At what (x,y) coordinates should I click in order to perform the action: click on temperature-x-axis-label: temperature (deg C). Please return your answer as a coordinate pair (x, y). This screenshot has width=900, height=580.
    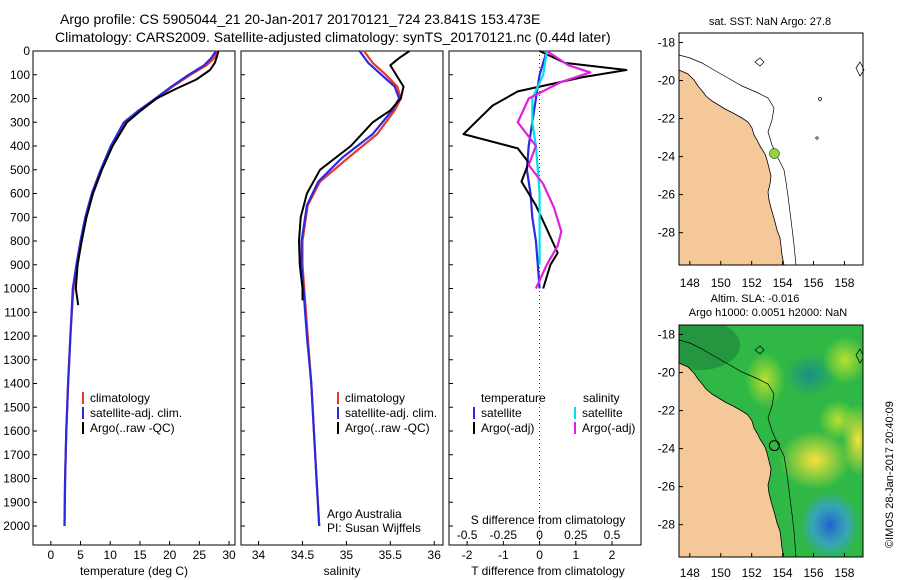
    Looking at the image, I should click on (134, 571).